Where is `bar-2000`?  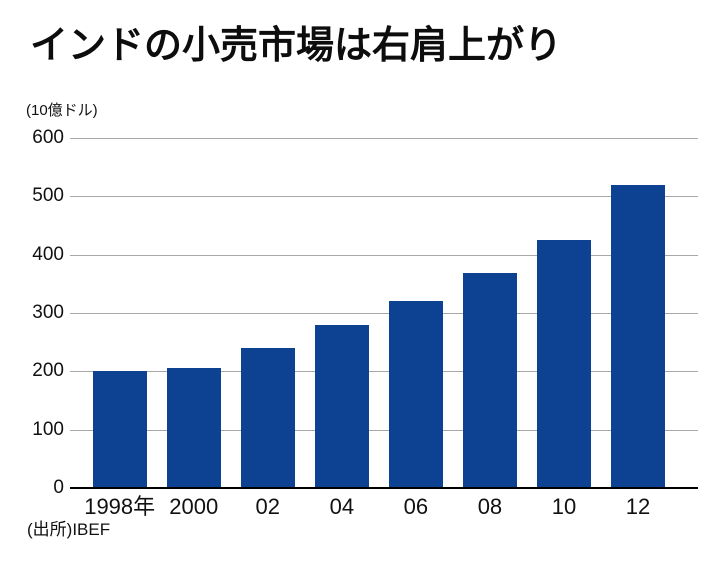
bar-2000 is located at coordinates (193, 428).